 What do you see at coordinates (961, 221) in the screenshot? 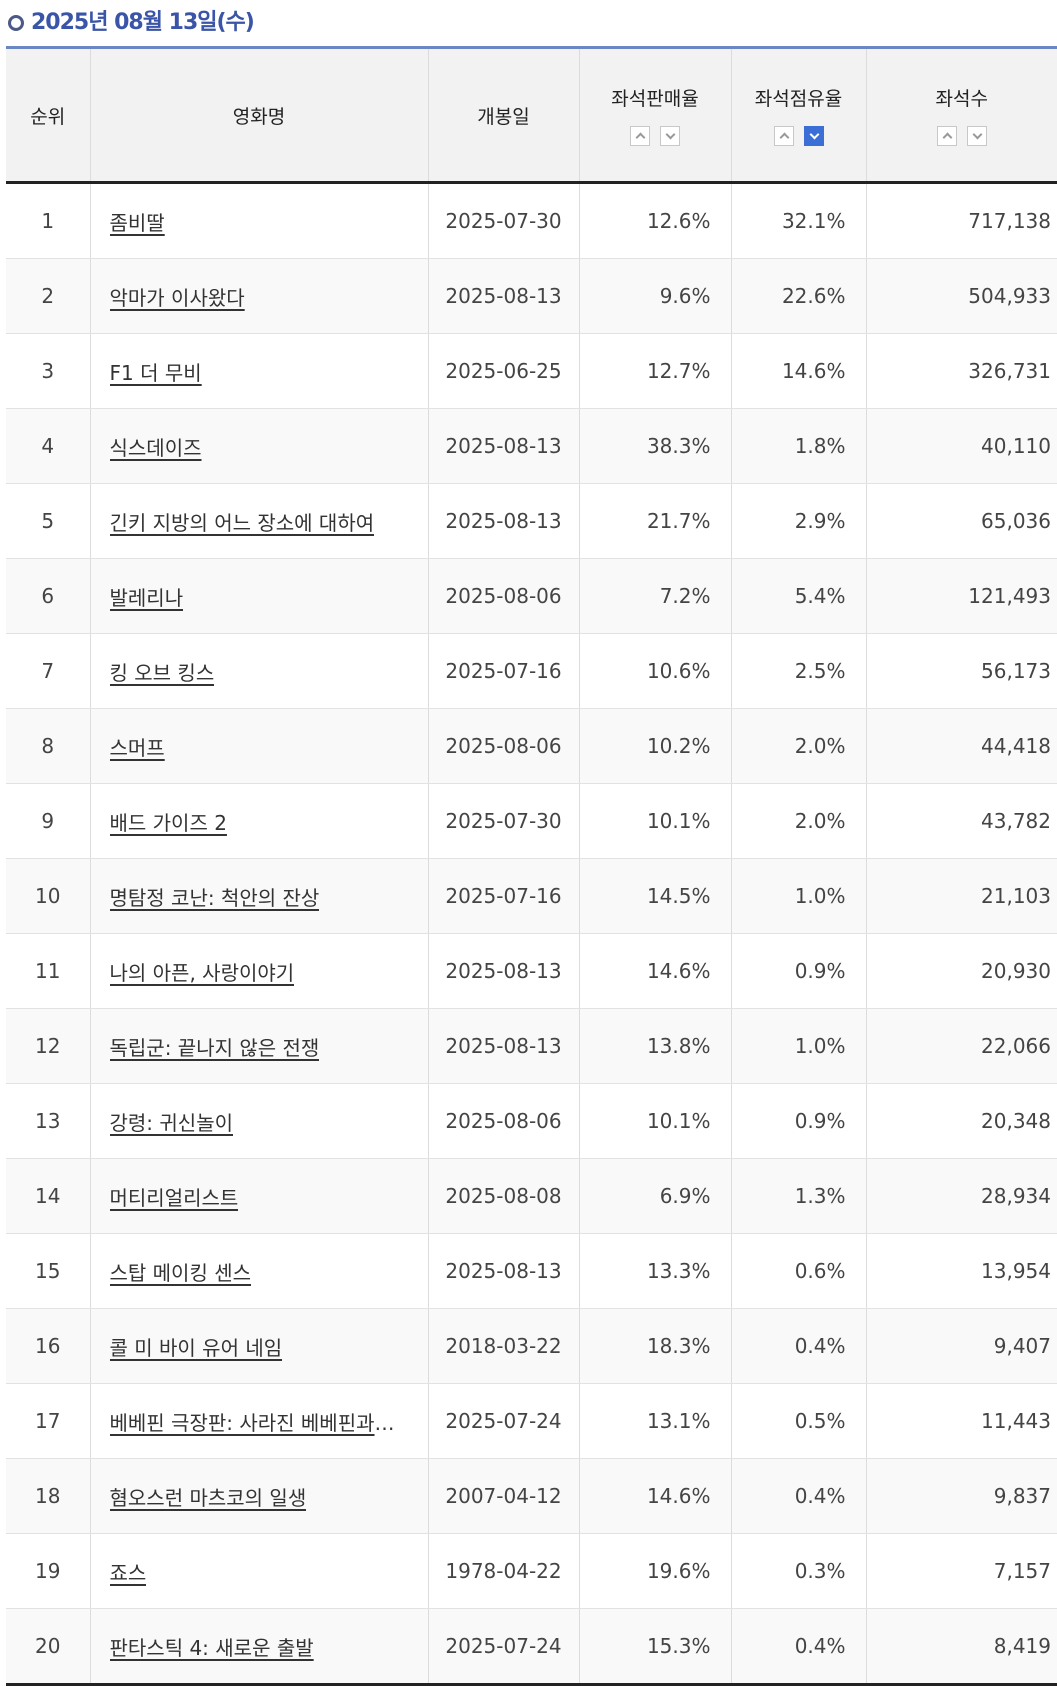
I see `seats-cell: 717,138` at bounding box center [961, 221].